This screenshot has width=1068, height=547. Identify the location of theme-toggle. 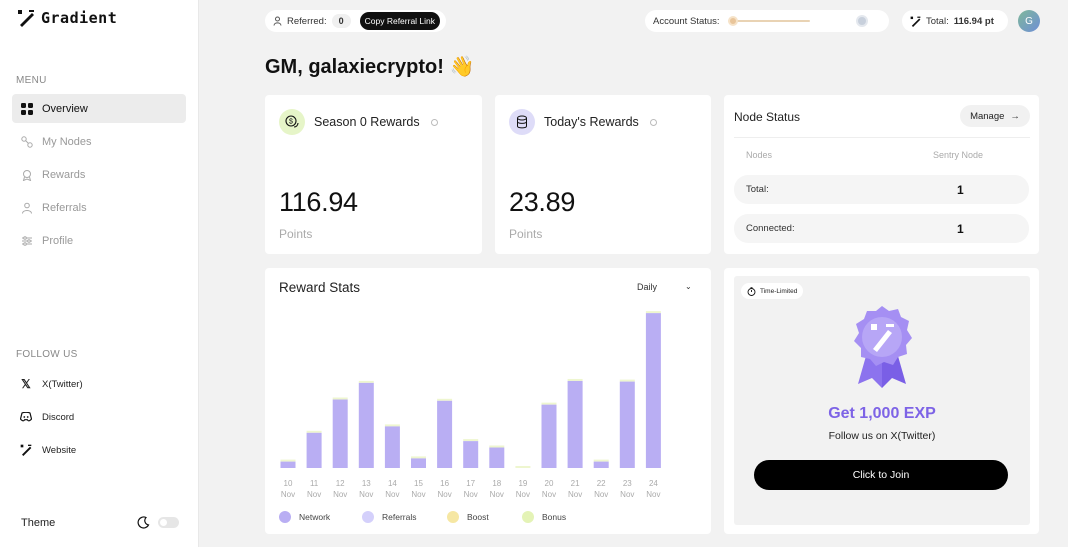
(168, 522).